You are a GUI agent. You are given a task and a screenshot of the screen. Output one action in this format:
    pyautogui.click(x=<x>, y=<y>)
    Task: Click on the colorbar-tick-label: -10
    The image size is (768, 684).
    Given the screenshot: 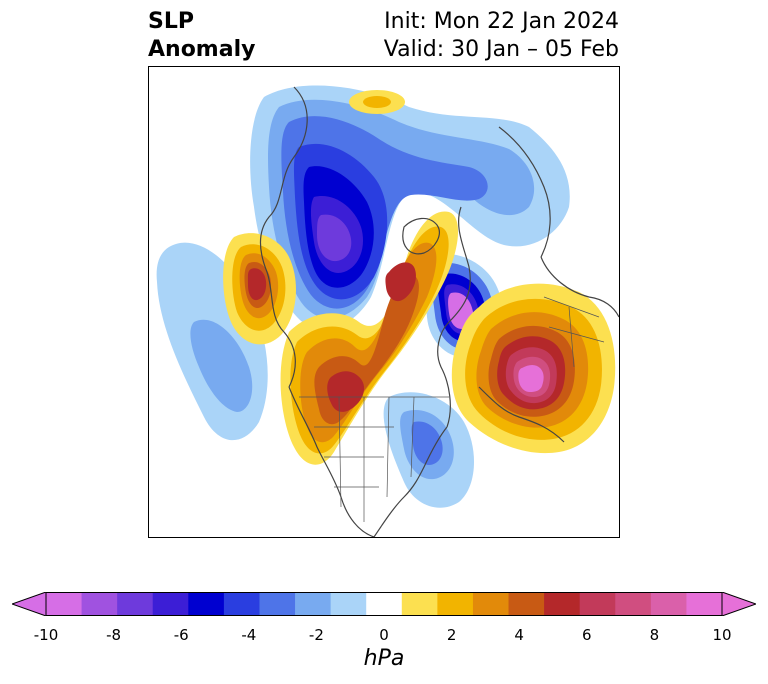 What is the action you would take?
    pyautogui.click(x=46, y=635)
    